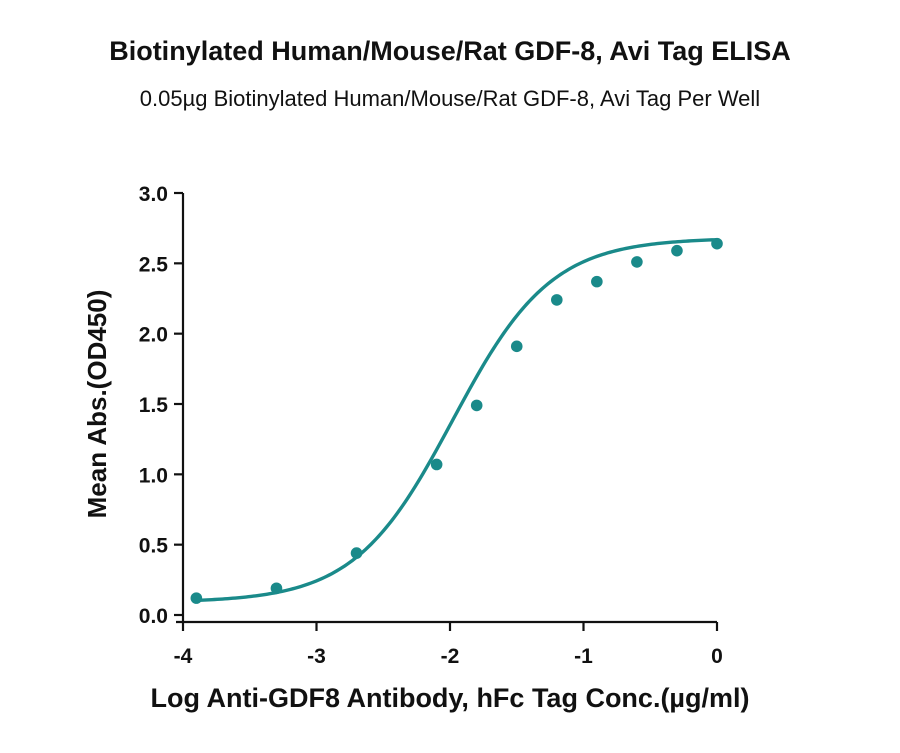  What do you see at coordinates (153, 194) in the screenshot?
I see `y-tick-label: 3.0` at bounding box center [153, 194].